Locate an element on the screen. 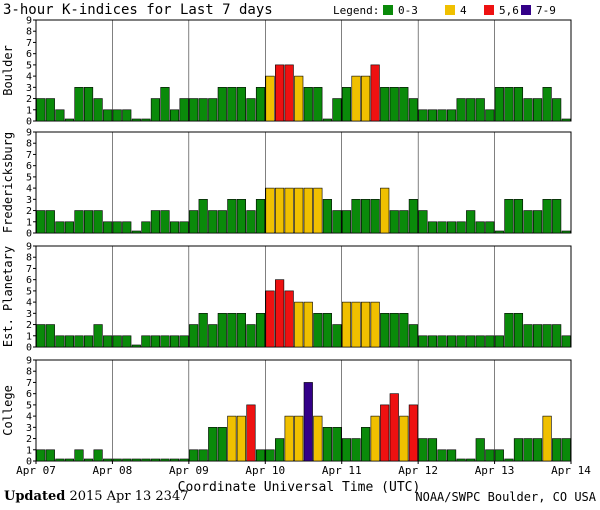 The image size is (600, 510). legend-swatch is located at coordinates (388, 10).